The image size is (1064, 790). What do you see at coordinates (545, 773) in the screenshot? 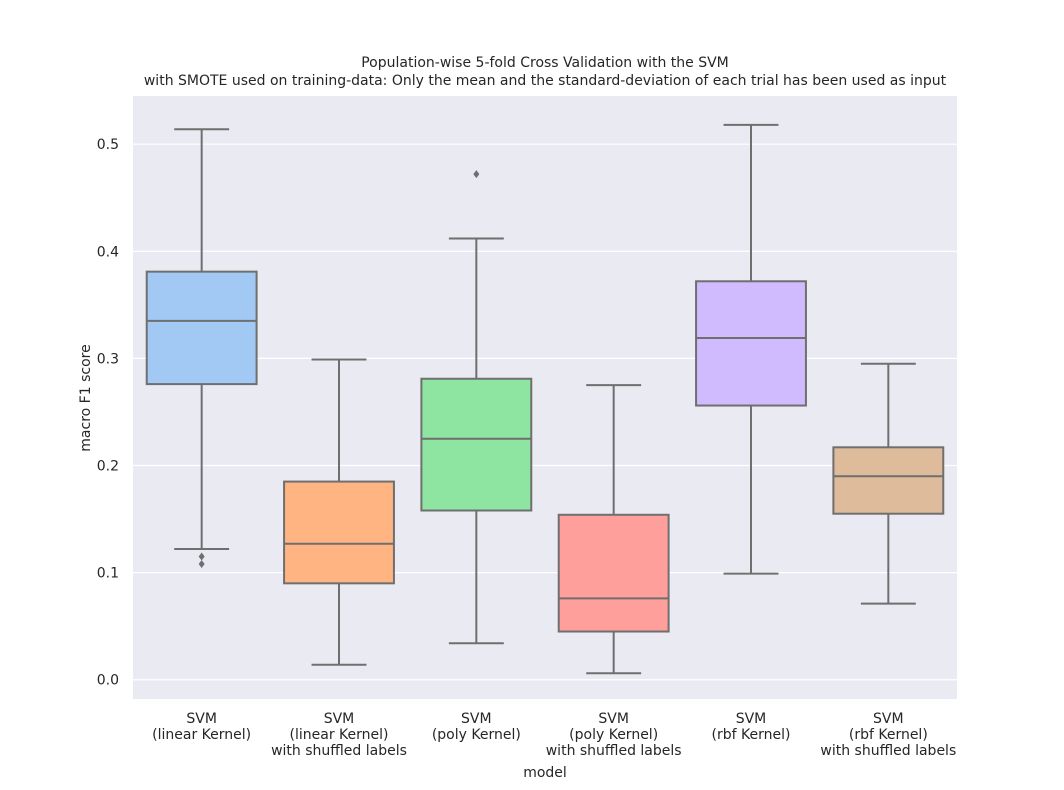
I see `x-axis-label: model` at bounding box center [545, 773].